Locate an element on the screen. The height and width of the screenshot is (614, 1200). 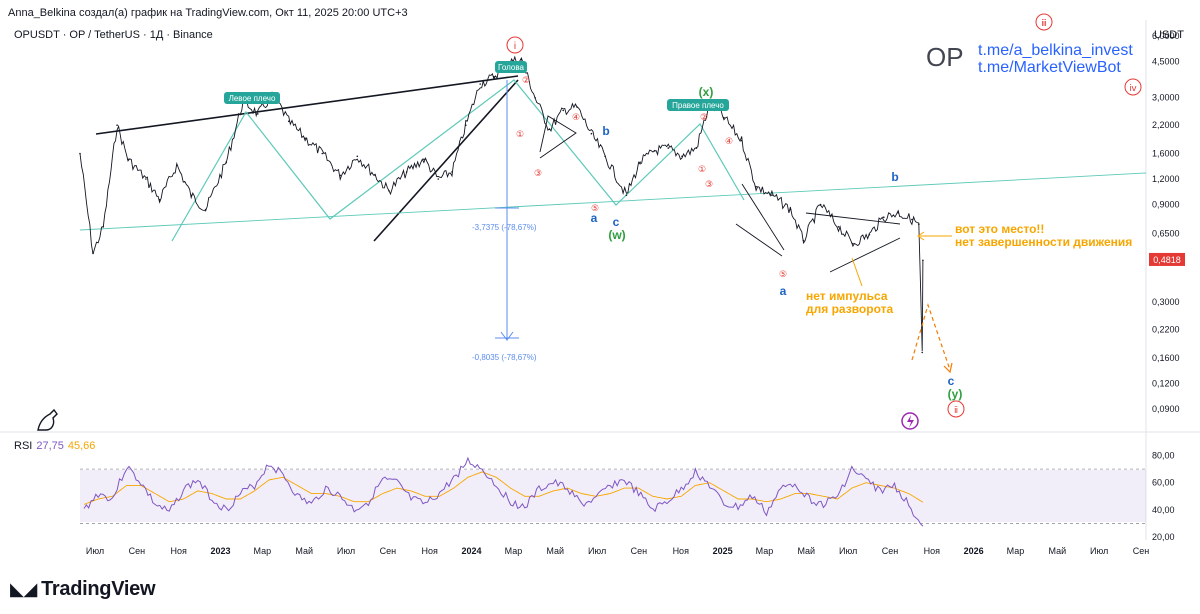
head-shoulders-outline is located at coordinates (458, 160).